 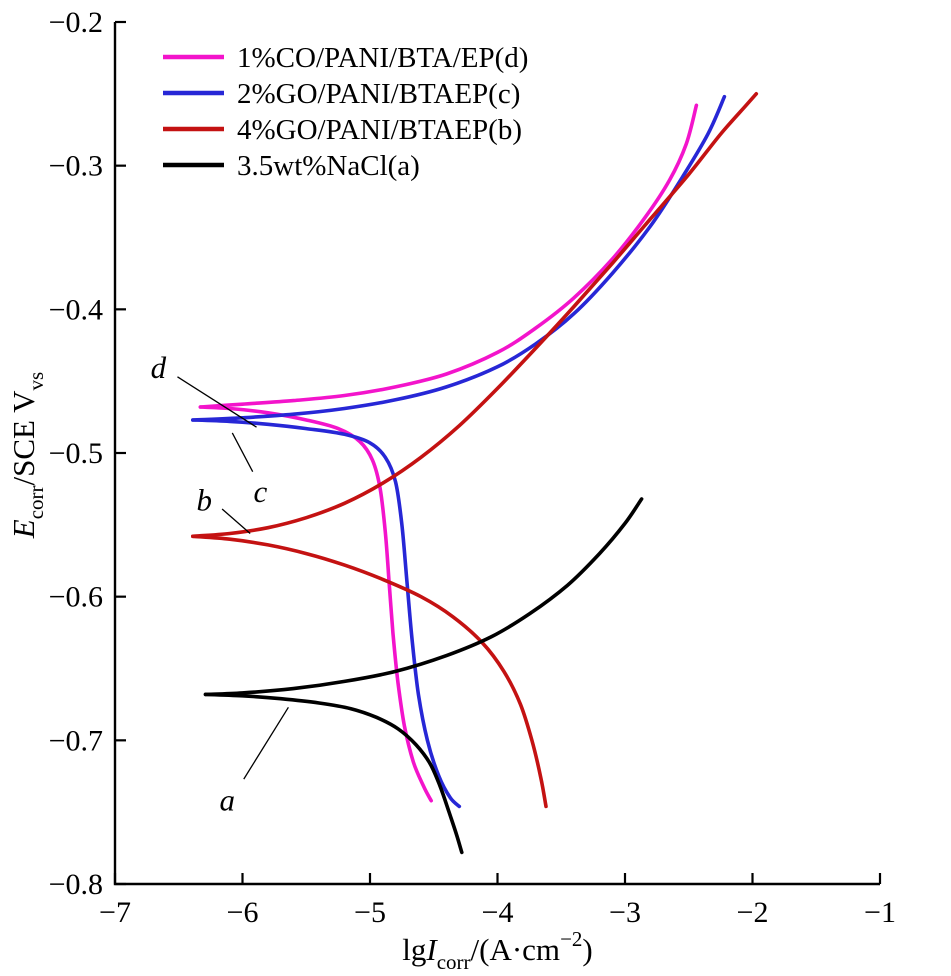 I want to click on x-tick-label: −4, so click(x=498, y=912).